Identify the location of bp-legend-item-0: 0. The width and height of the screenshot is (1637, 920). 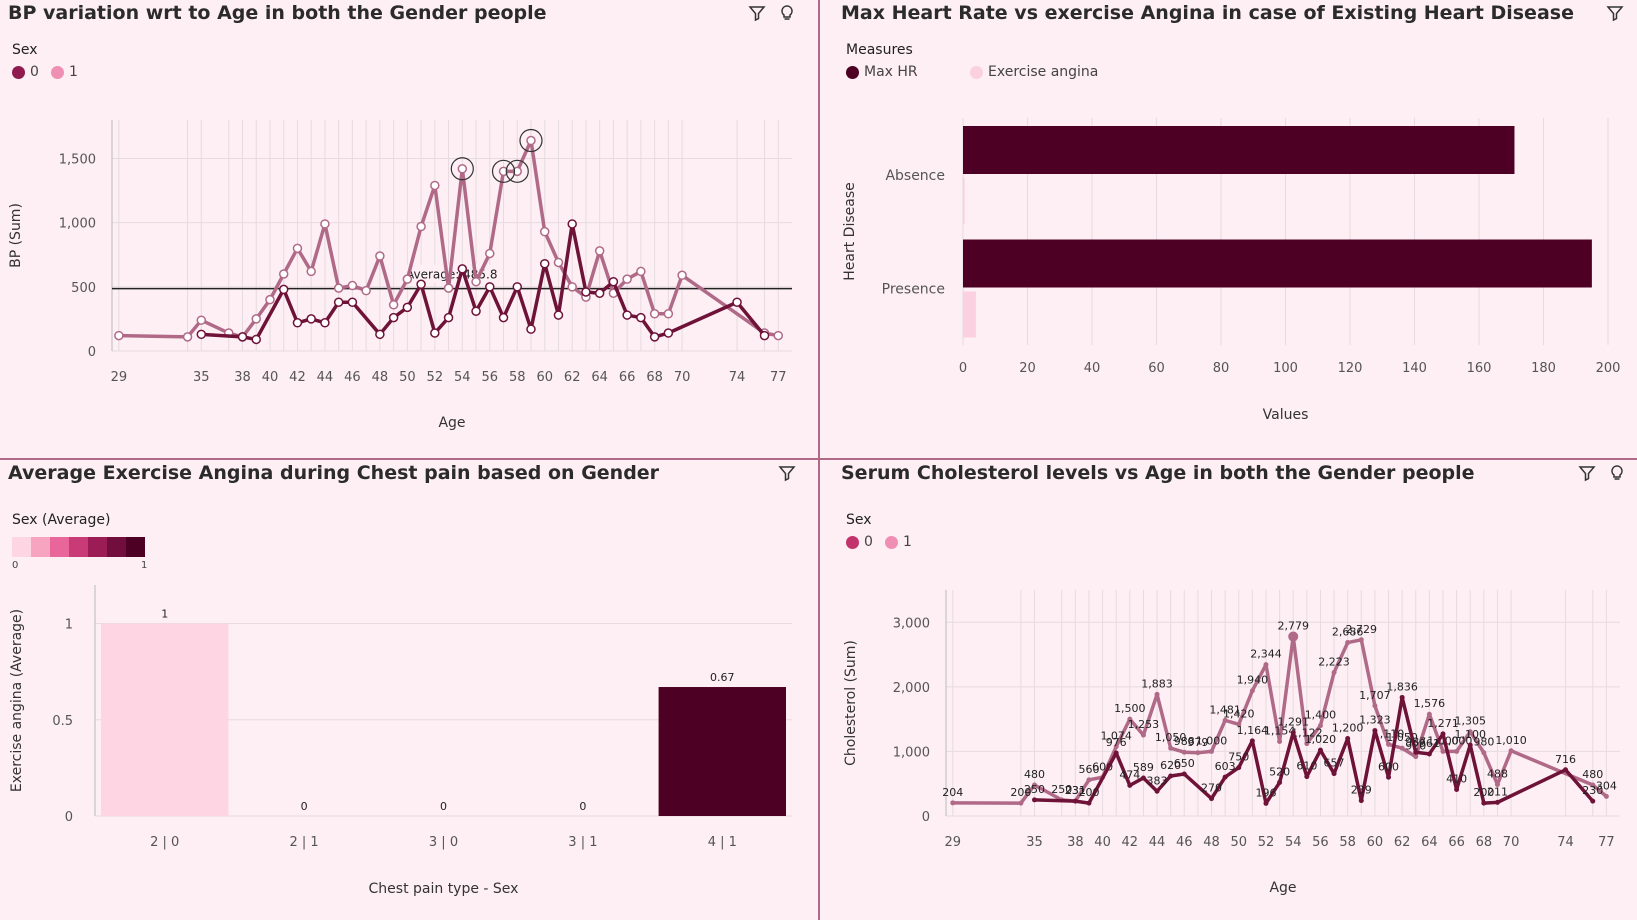
(25, 72).